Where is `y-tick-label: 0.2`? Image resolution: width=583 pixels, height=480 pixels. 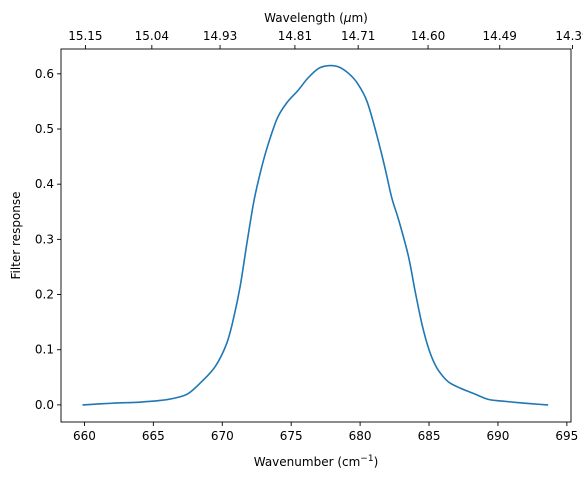 y-tick-label: 0.2 is located at coordinates (44, 295).